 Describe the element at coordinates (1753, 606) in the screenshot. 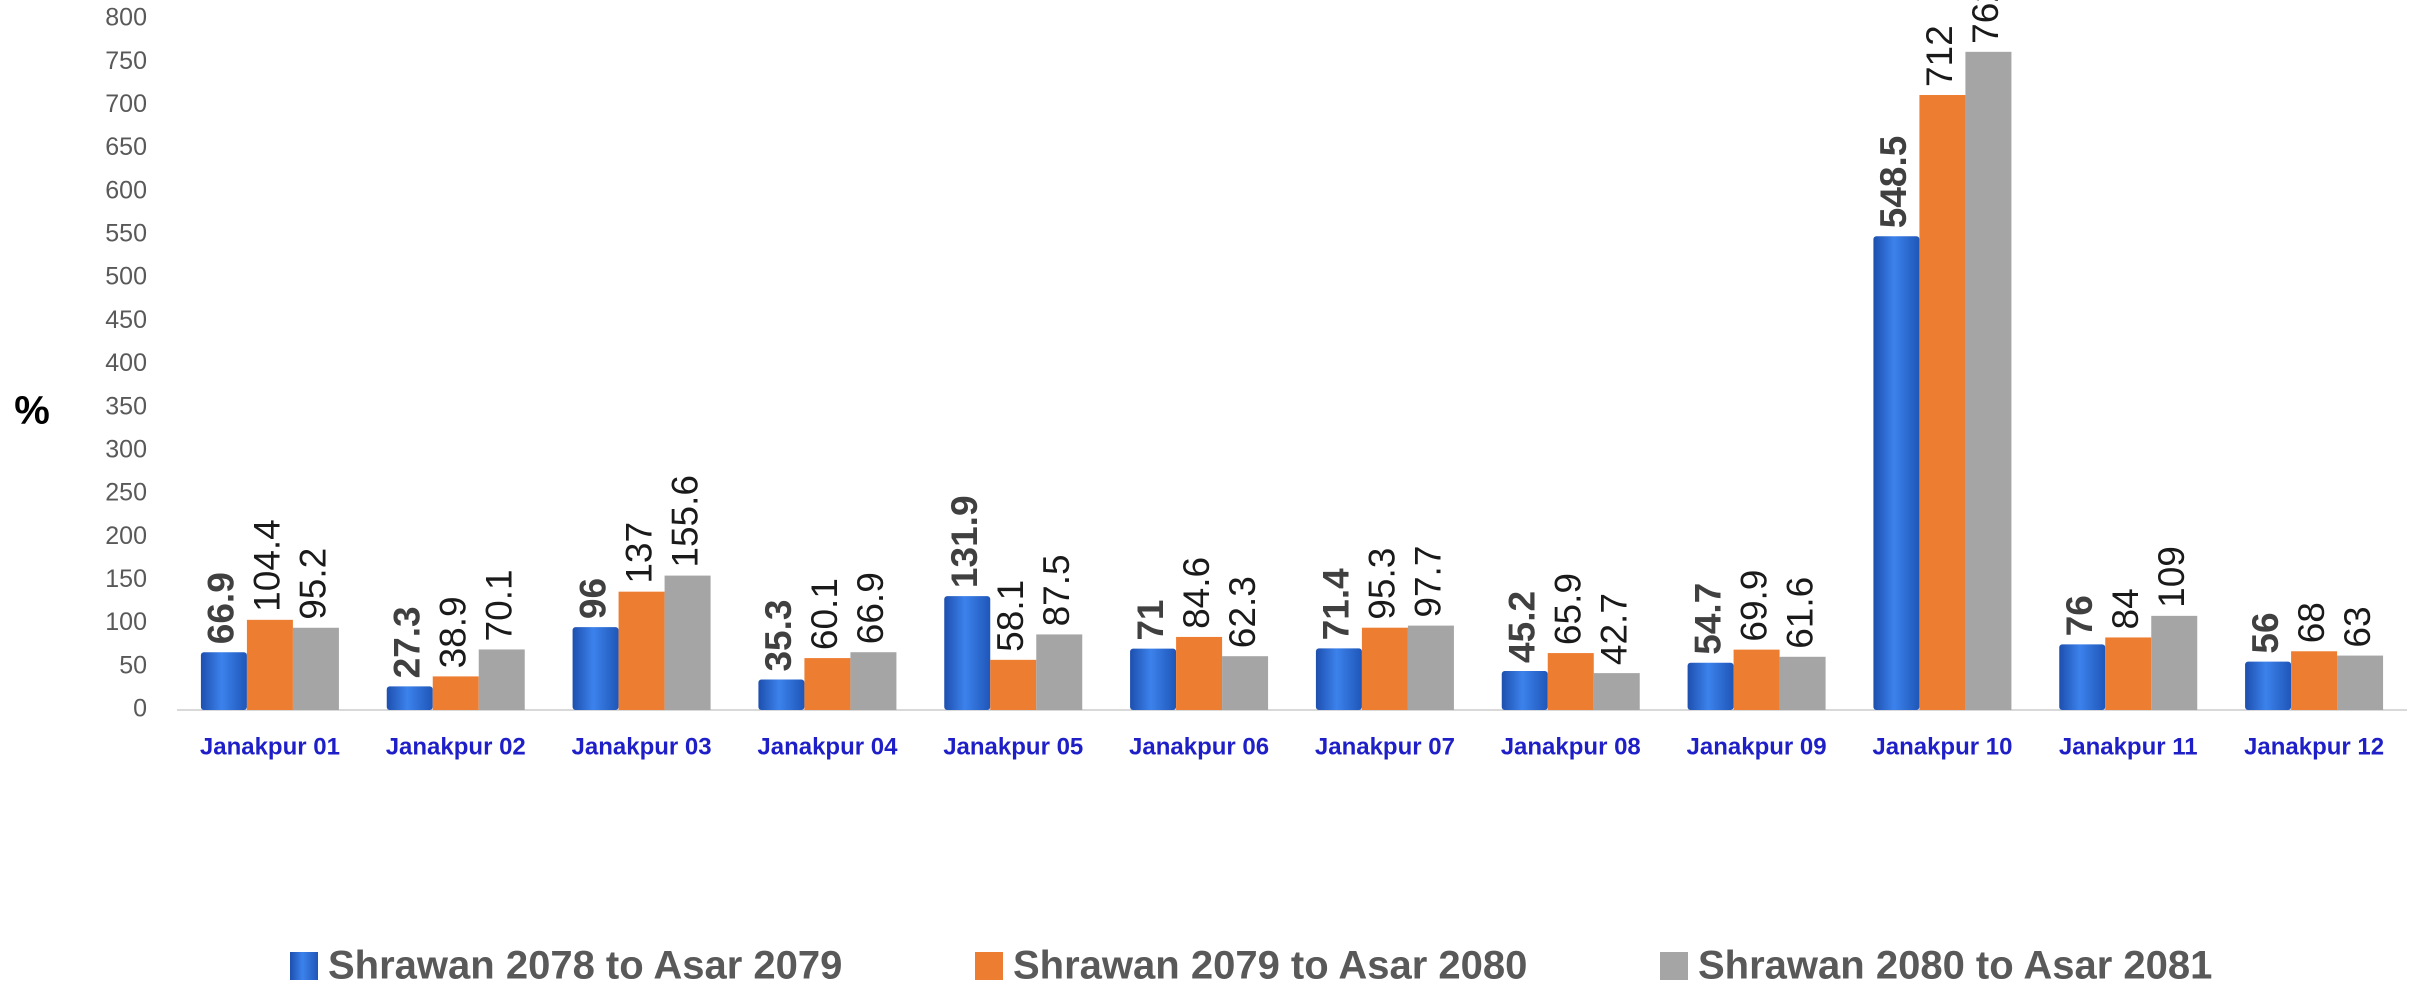

I see `value-label: 69.9` at that location.